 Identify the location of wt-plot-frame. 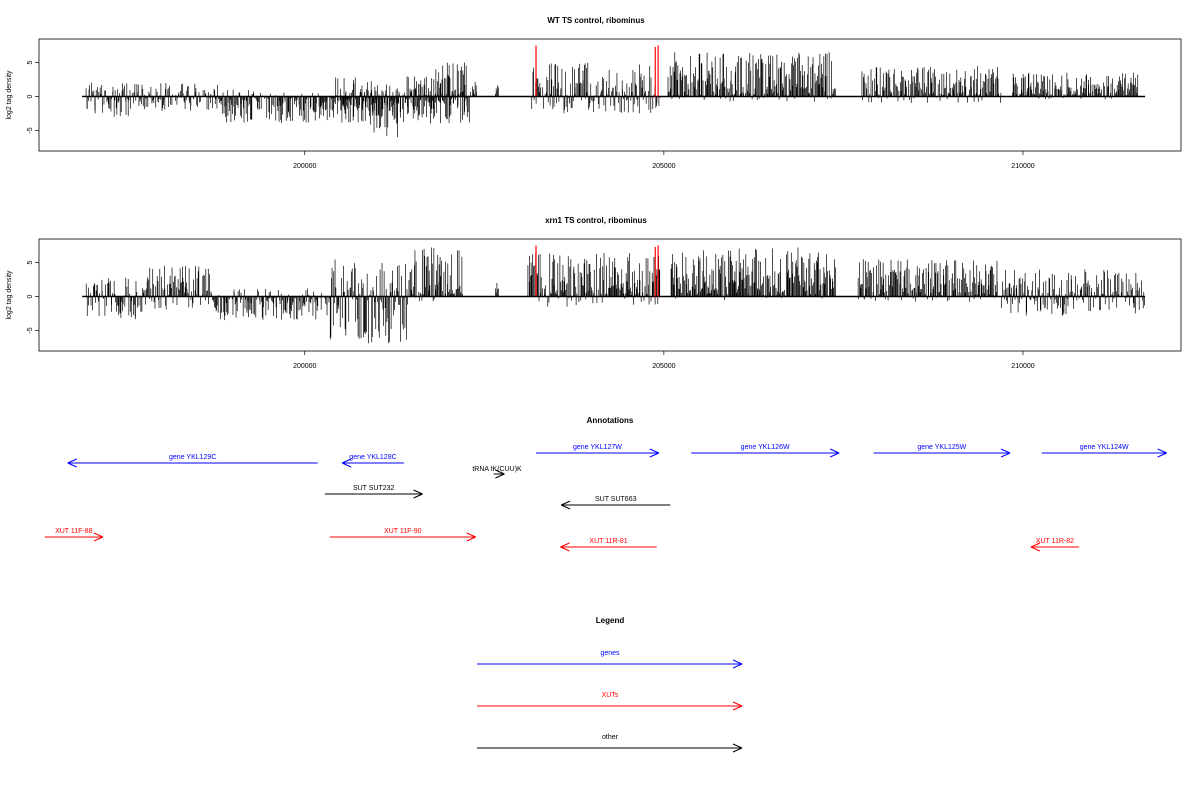
(610, 95).